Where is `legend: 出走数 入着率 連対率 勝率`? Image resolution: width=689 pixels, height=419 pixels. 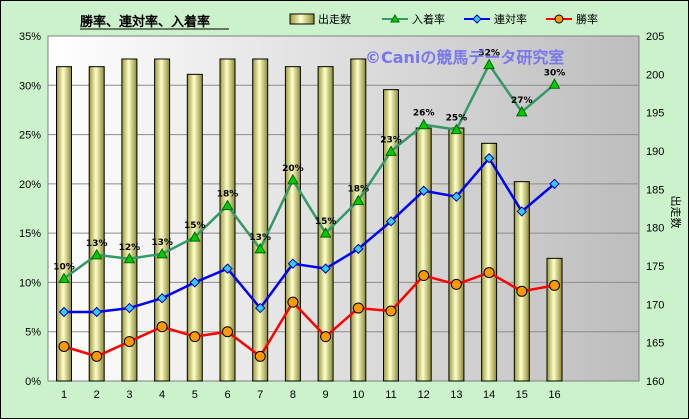 legend: 出走数 入着率 連対率 勝率 is located at coordinates (443, 19).